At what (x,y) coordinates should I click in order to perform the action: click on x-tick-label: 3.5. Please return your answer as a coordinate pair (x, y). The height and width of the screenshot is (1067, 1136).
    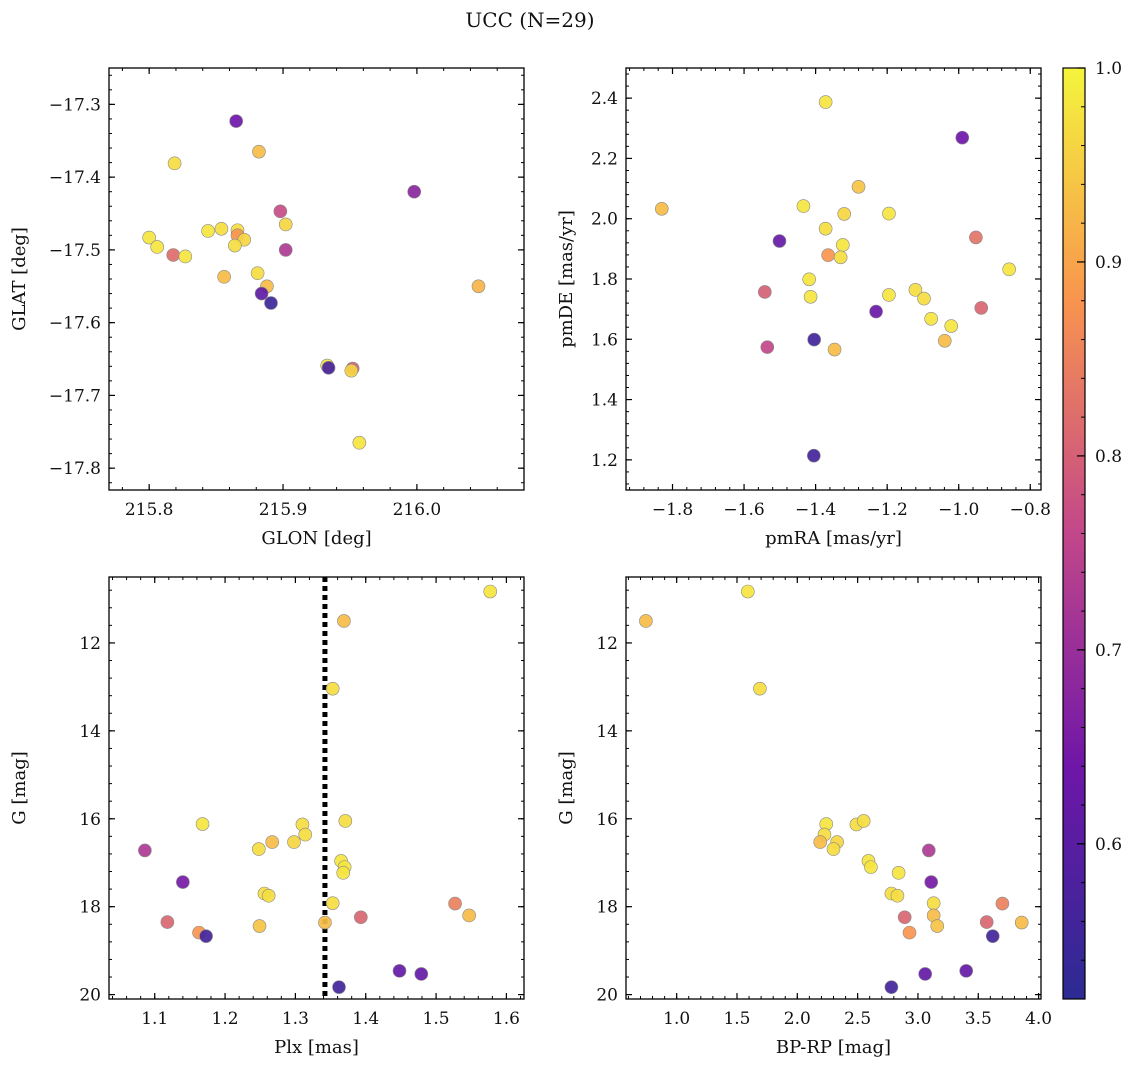
    Looking at the image, I should click on (978, 1019).